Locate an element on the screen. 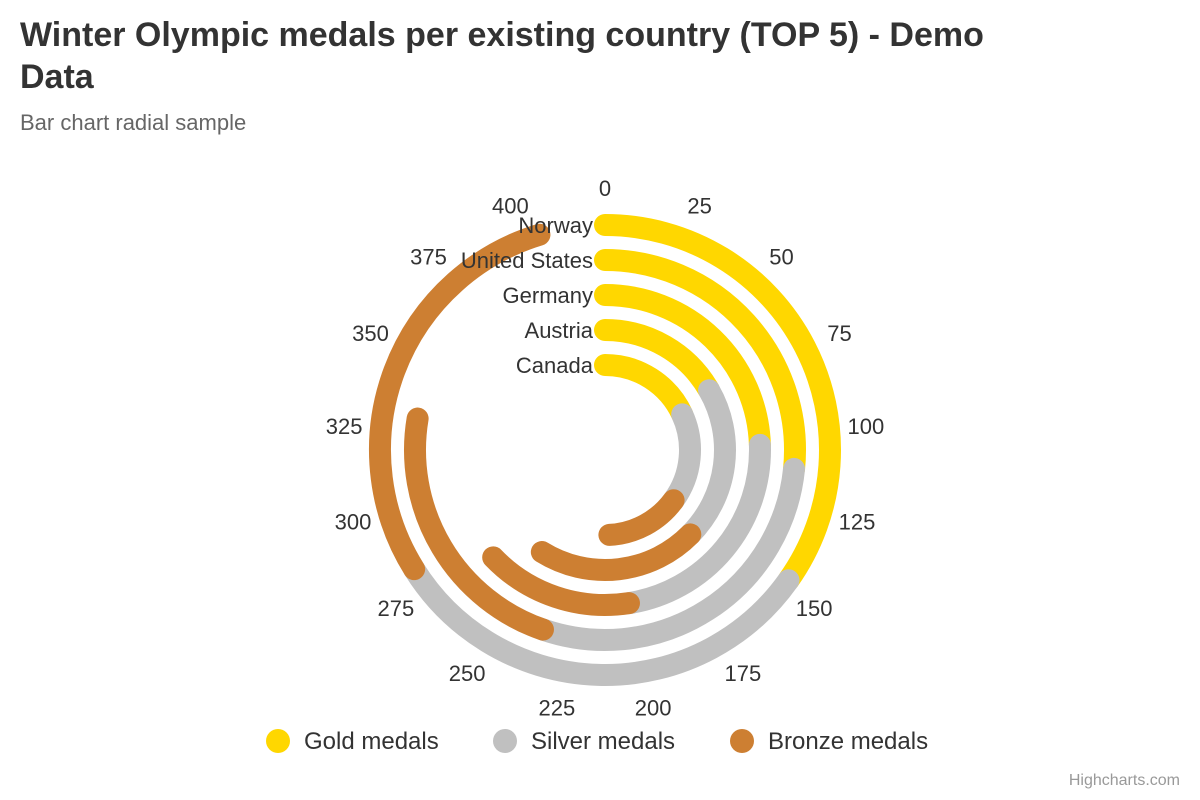 This screenshot has width=1200, height=800. legend-label-bronze-medals: Bronze medals is located at coordinates (848, 741).